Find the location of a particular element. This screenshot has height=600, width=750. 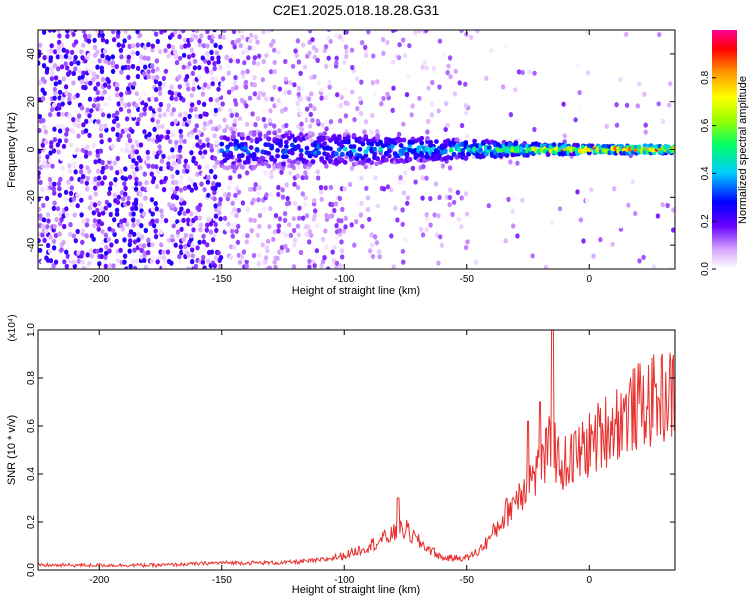

y-tick-label: 0.0 is located at coordinates (31, 570).